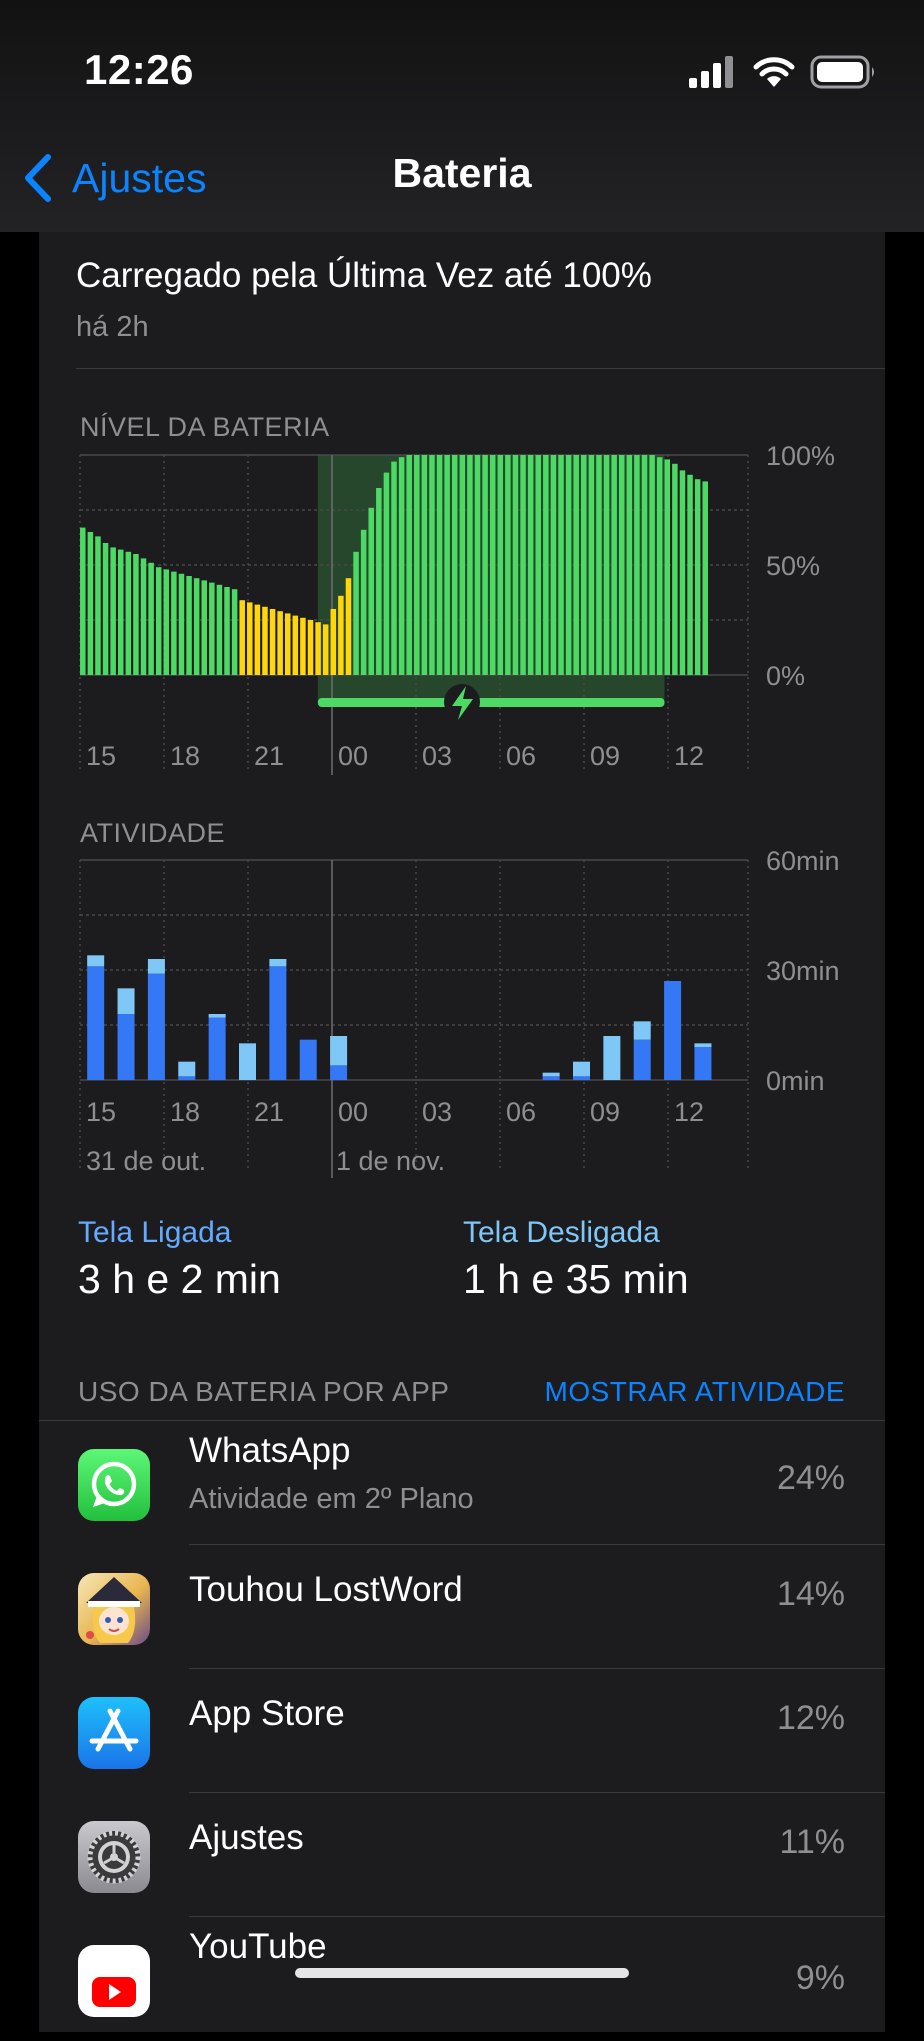 This screenshot has height=2041, width=924. Describe the element at coordinates (605, 756) in the screenshot. I see `x-tick-label: 09` at that location.